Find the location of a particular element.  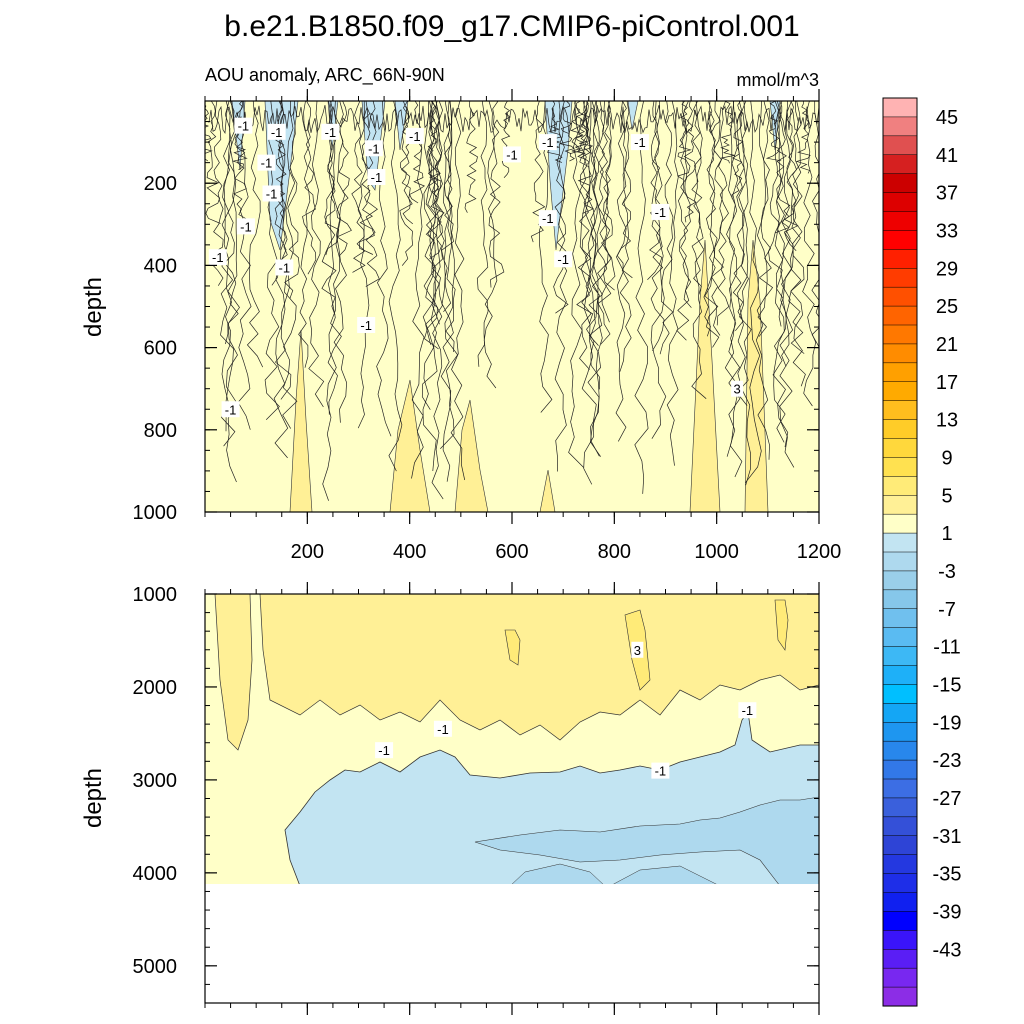

colorbar-label: 1 is located at coordinates (946, 534).